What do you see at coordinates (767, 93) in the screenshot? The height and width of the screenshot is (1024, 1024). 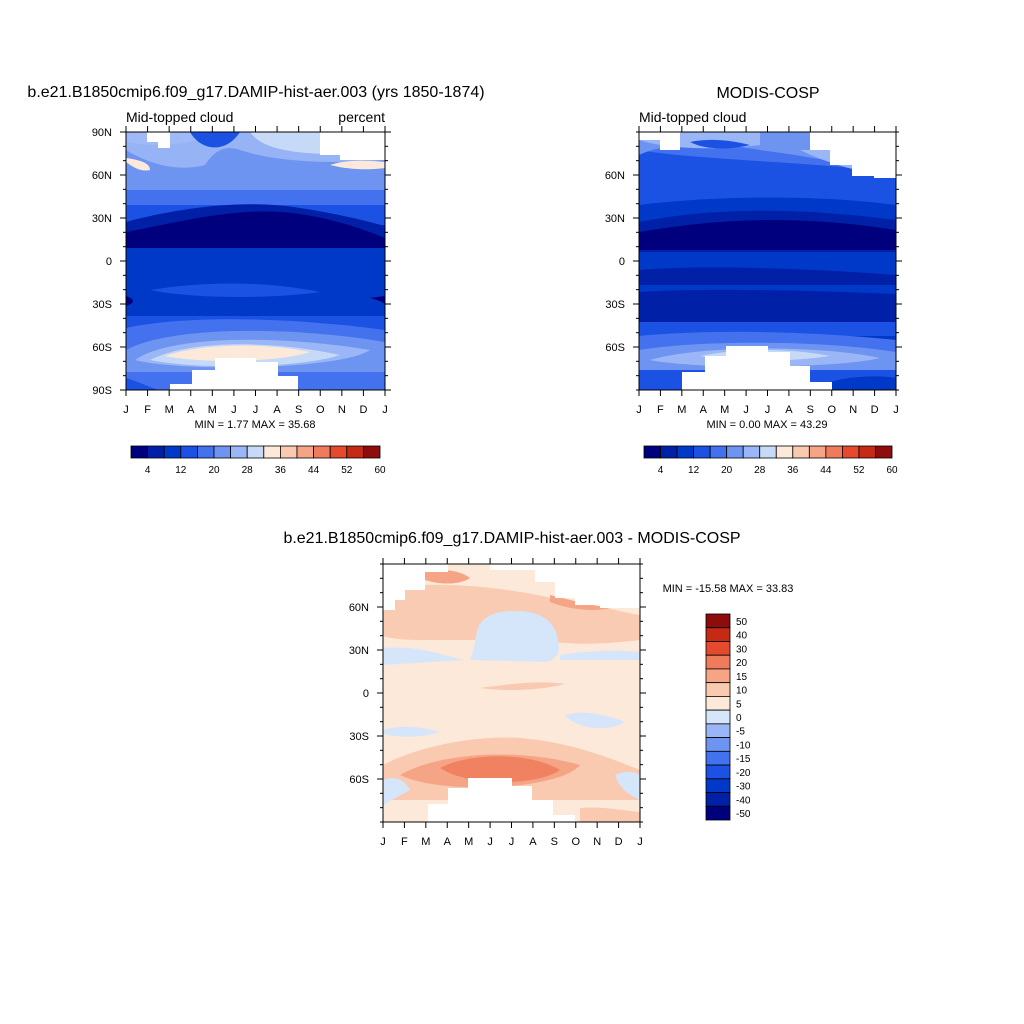 I see `panel2-title: MODIS-COSP` at bounding box center [767, 93].